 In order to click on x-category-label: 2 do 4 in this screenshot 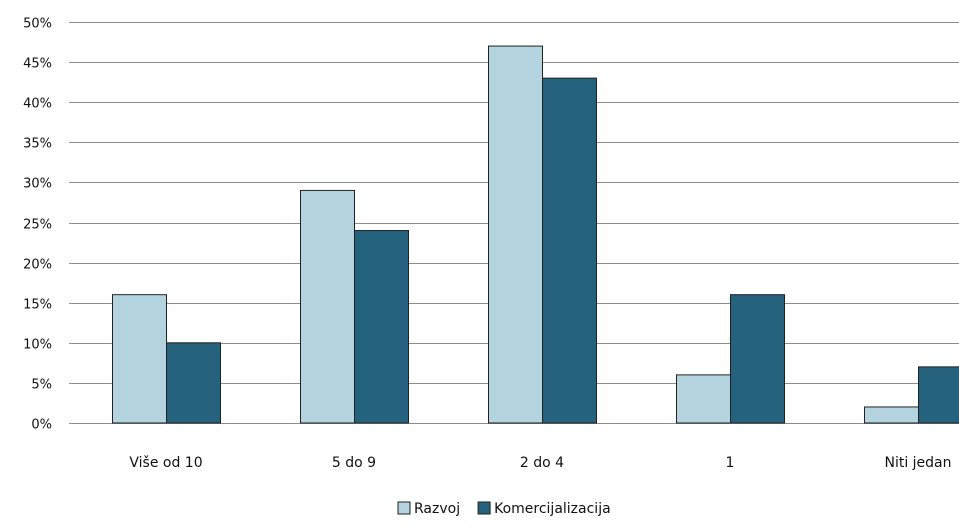, I will do `click(542, 463)`.